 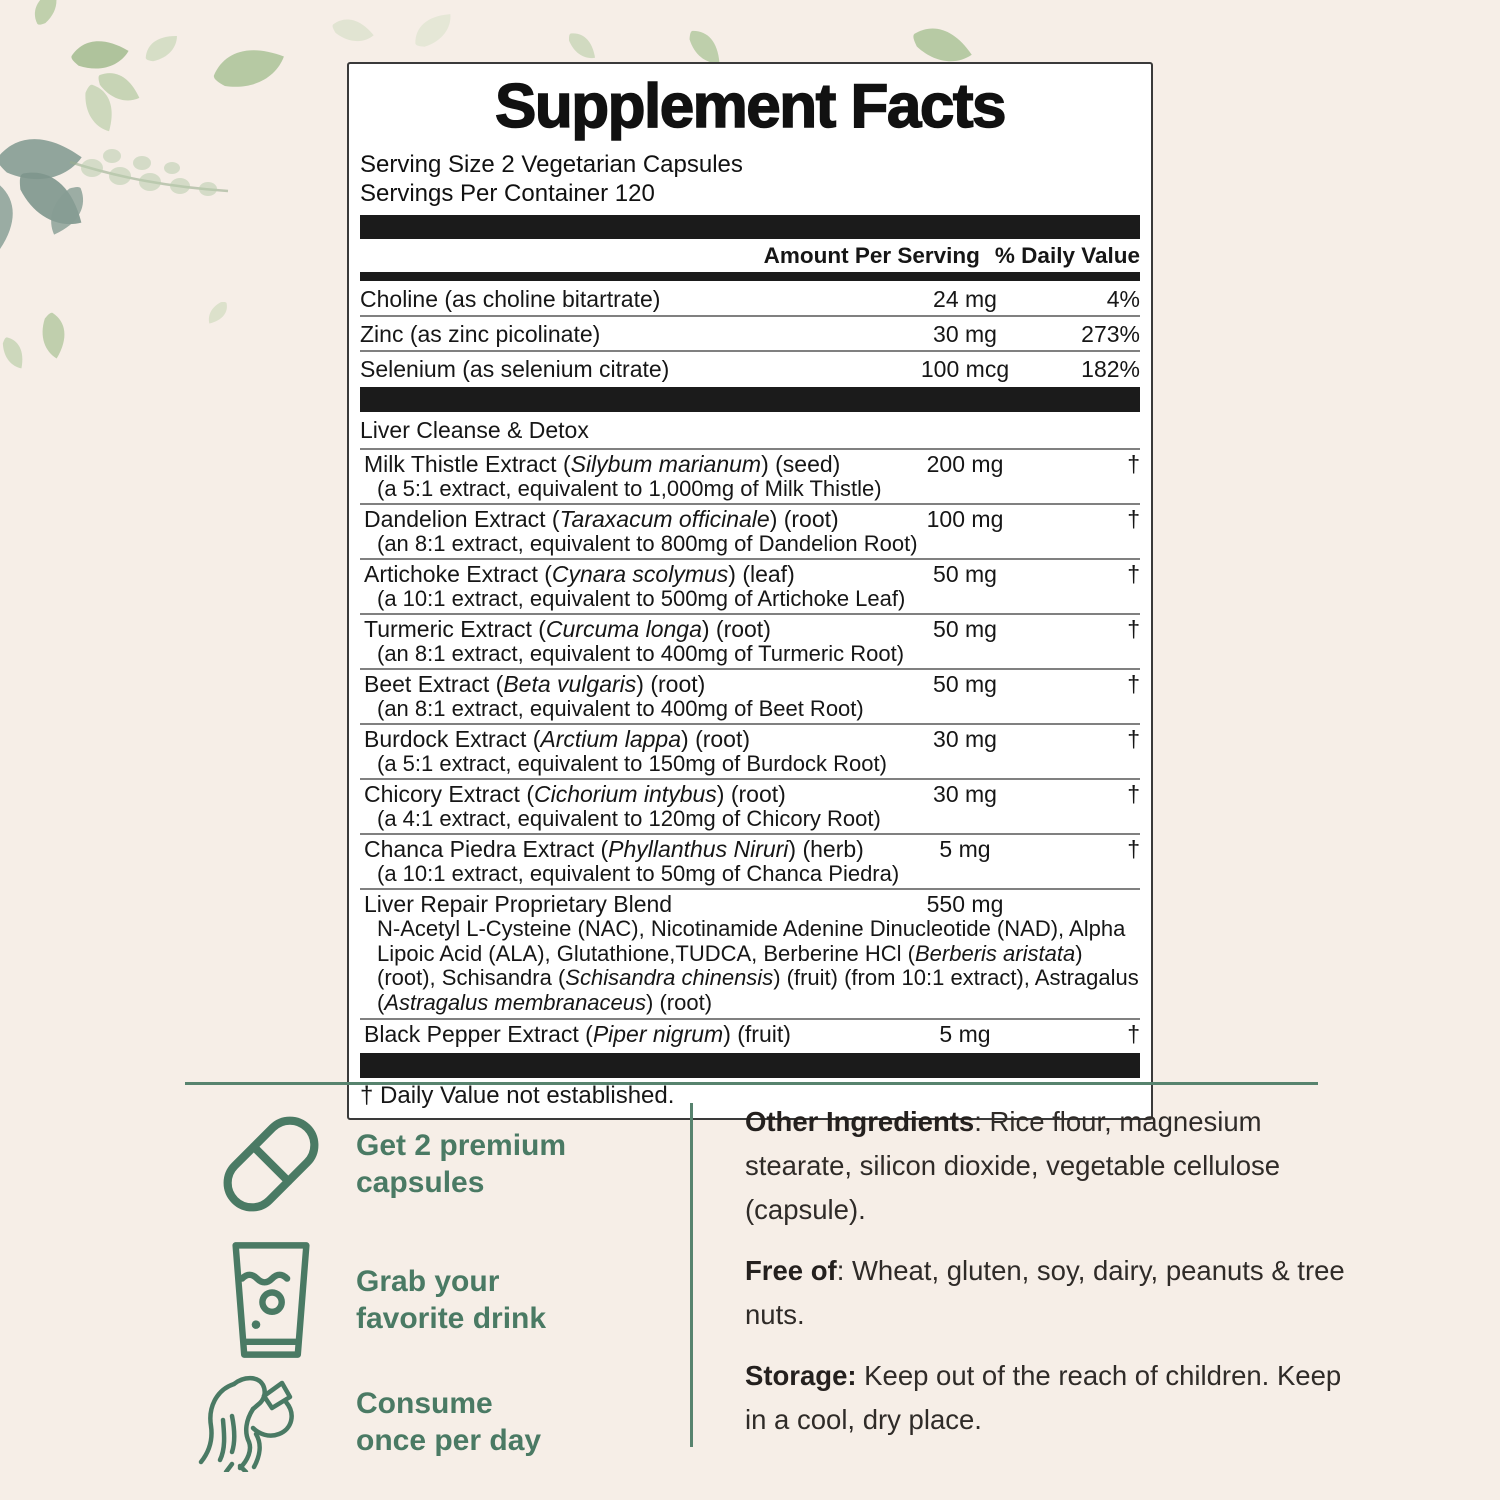 I want to click on nutrient-row: Choline (as choline bitartrate) 24 mg 4%, so click(x=750, y=299).